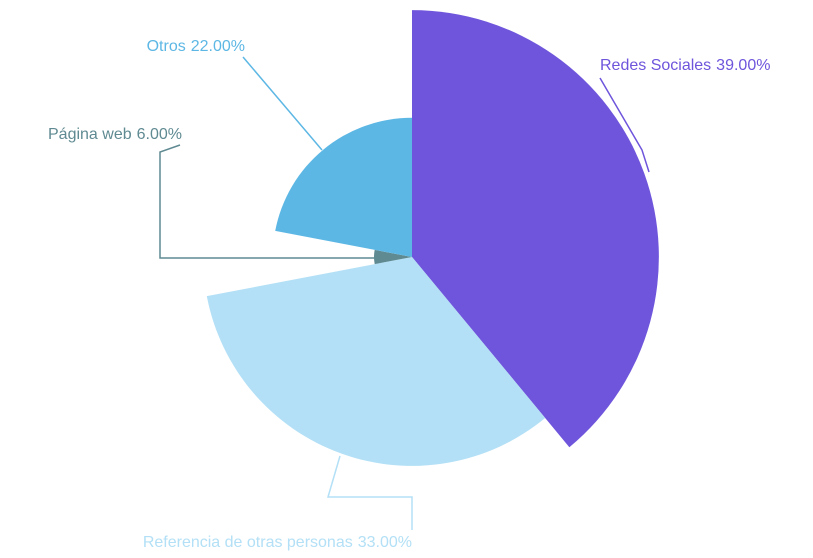 This screenshot has height=558, width=813. What do you see at coordinates (655, 65) in the screenshot?
I see `category-name: Redes Sociales` at bounding box center [655, 65].